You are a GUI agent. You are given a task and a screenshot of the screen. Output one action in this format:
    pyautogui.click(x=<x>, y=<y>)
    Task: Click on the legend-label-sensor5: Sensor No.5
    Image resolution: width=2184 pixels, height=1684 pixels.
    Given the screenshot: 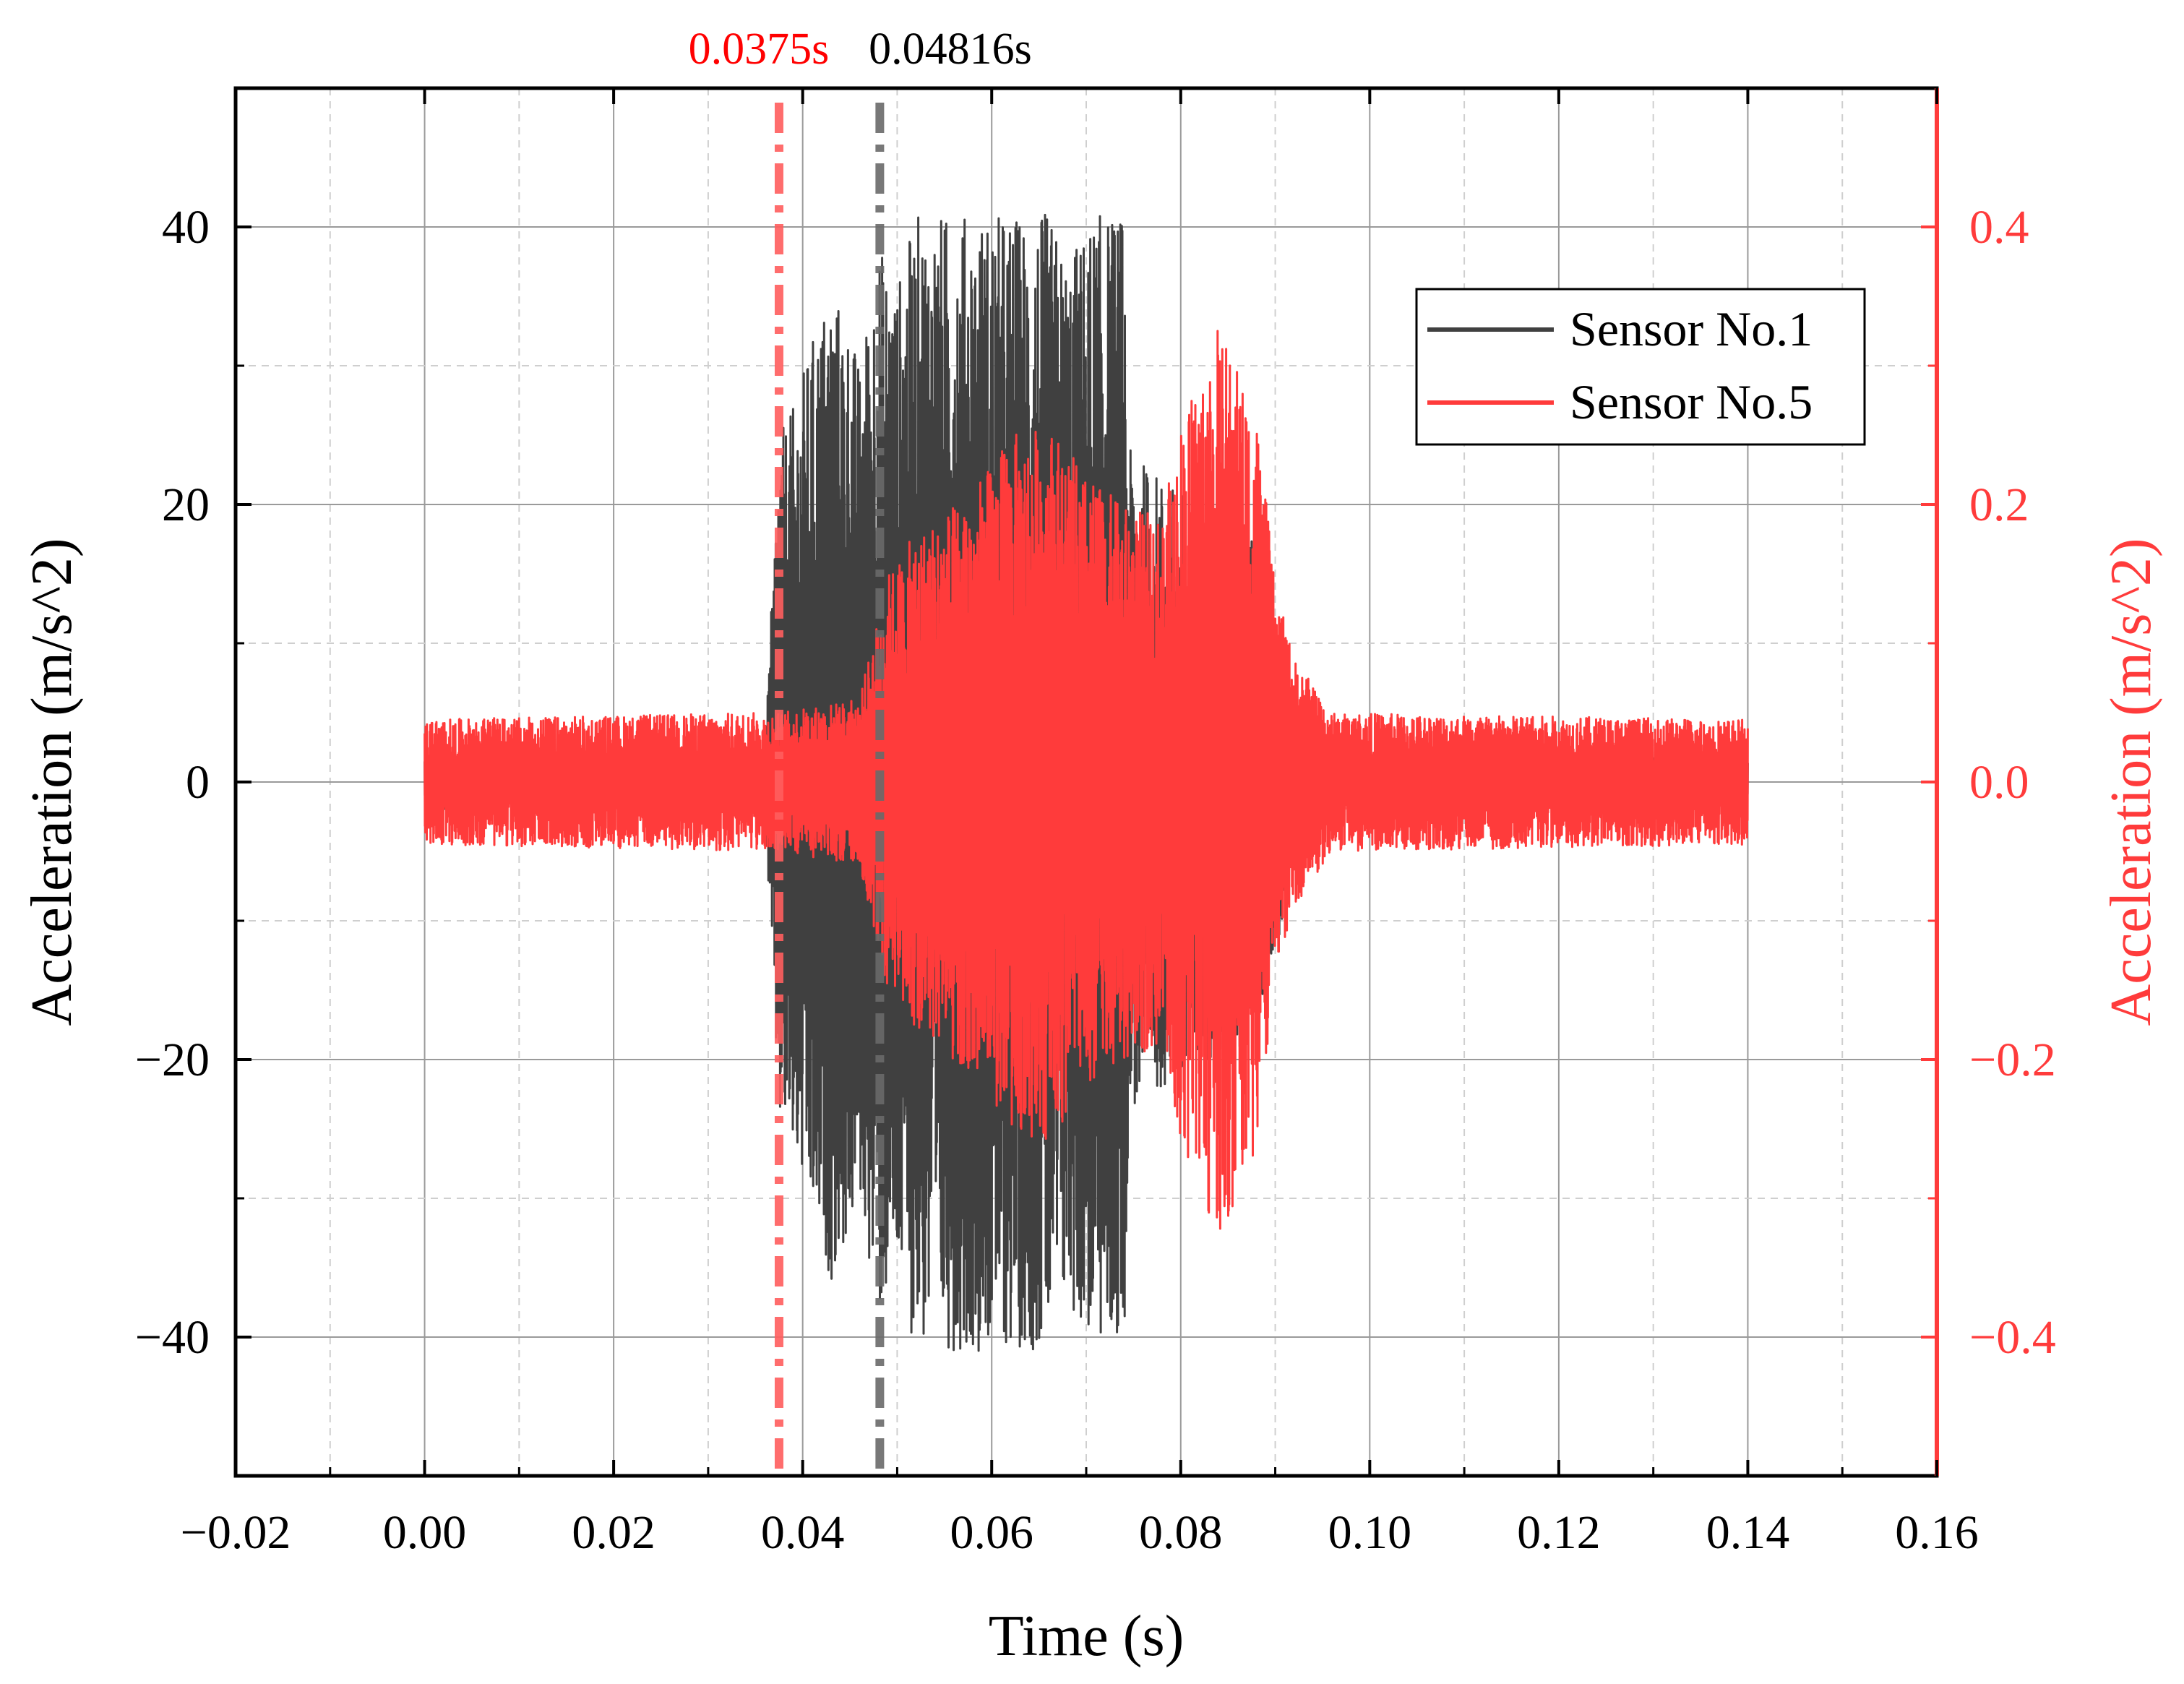 What is the action you would take?
    pyautogui.click(x=1691, y=401)
    